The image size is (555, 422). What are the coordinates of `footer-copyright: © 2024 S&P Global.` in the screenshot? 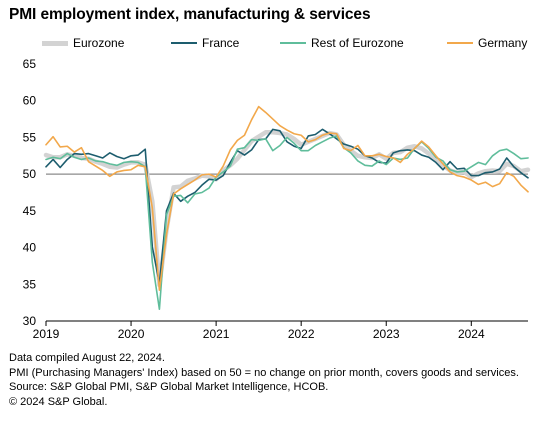 It's located at (58, 401).